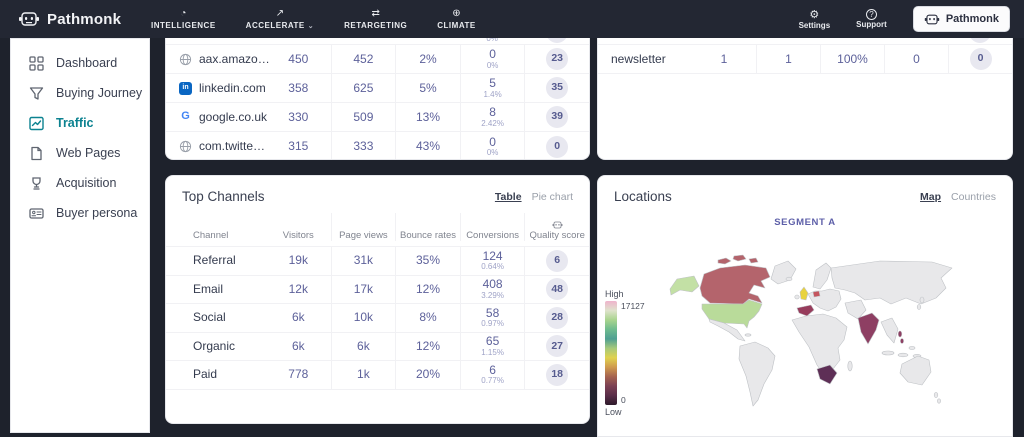 This screenshot has height=437, width=1024. I want to click on sidebar-item-dashboard: Dashboard, so click(80, 63).